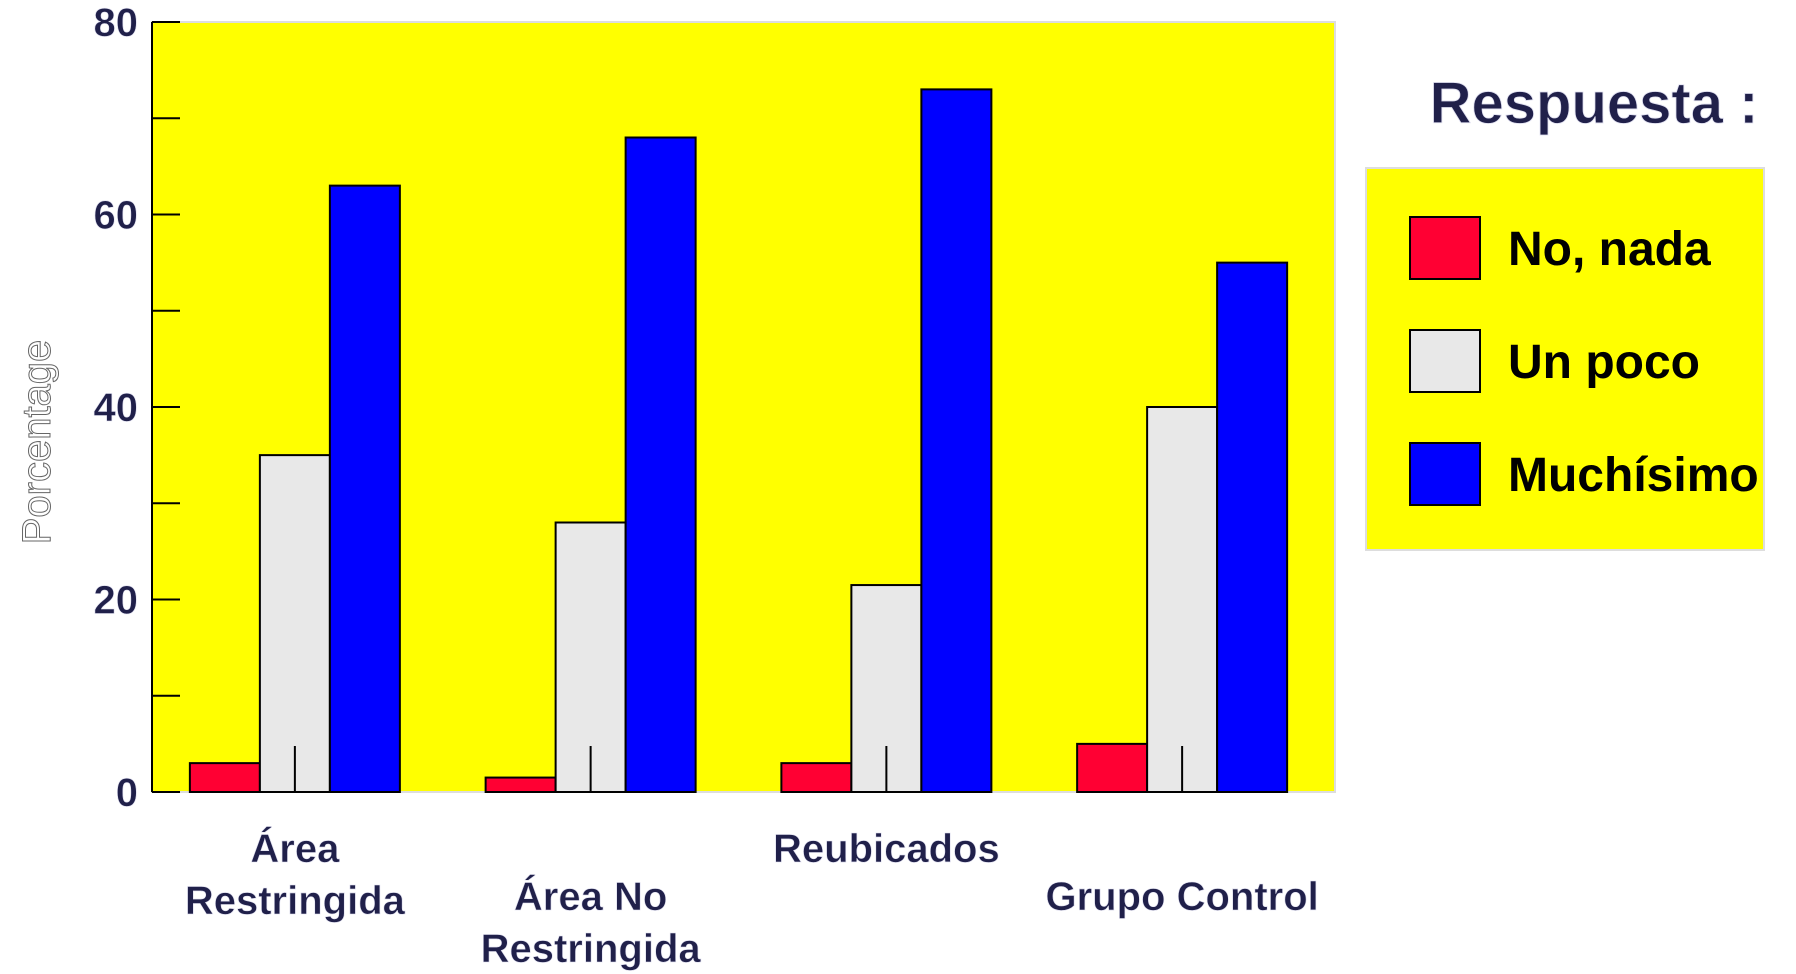 Image resolution: width=1796 pixels, height=974 pixels. I want to click on y-axis-label: Porcentage, so click(37, 442).